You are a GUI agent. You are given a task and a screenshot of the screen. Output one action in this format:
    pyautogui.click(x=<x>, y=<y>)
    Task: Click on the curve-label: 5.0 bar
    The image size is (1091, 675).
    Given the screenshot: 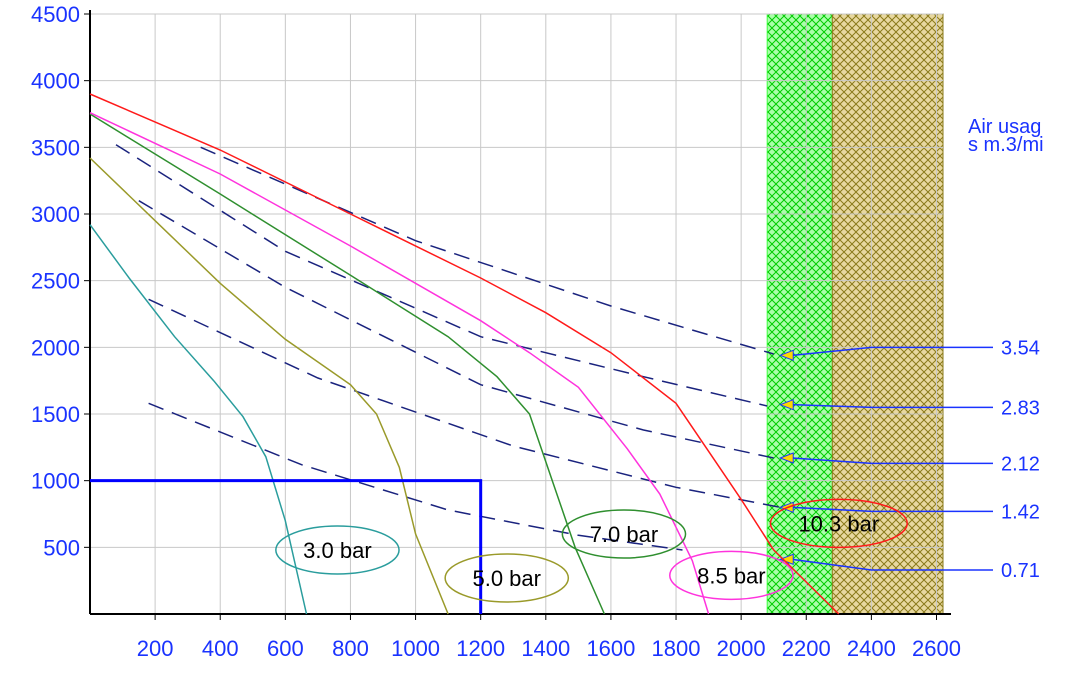 What is the action you would take?
    pyautogui.click(x=506, y=578)
    